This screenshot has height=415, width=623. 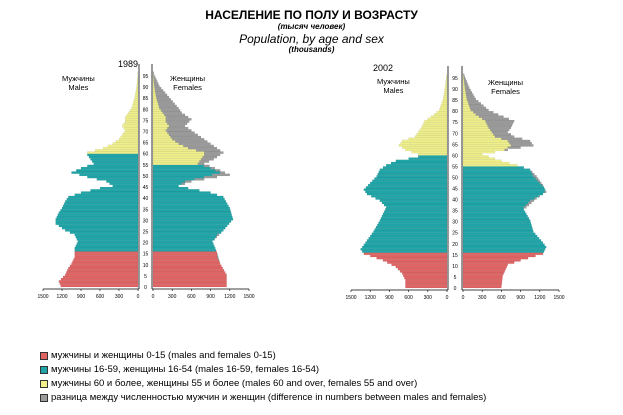 I want to click on males-label-1989: Мужчины Males, so click(x=78, y=83).